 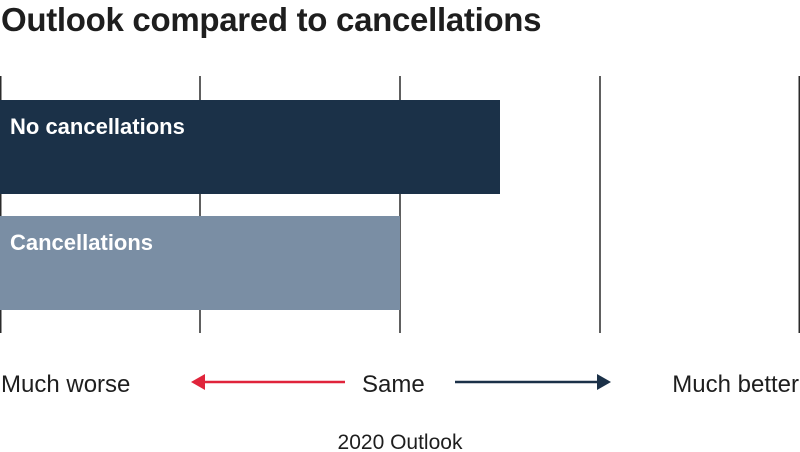 What do you see at coordinates (735, 384) in the screenshot?
I see `scale-label-much-better: Much better` at bounding box center [735, 384].